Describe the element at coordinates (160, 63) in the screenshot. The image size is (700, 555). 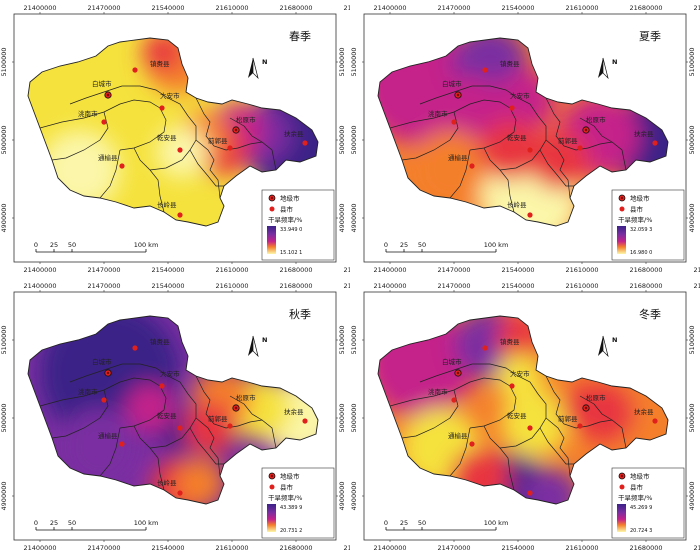
I see `place-label: 镇赉县` at that location.